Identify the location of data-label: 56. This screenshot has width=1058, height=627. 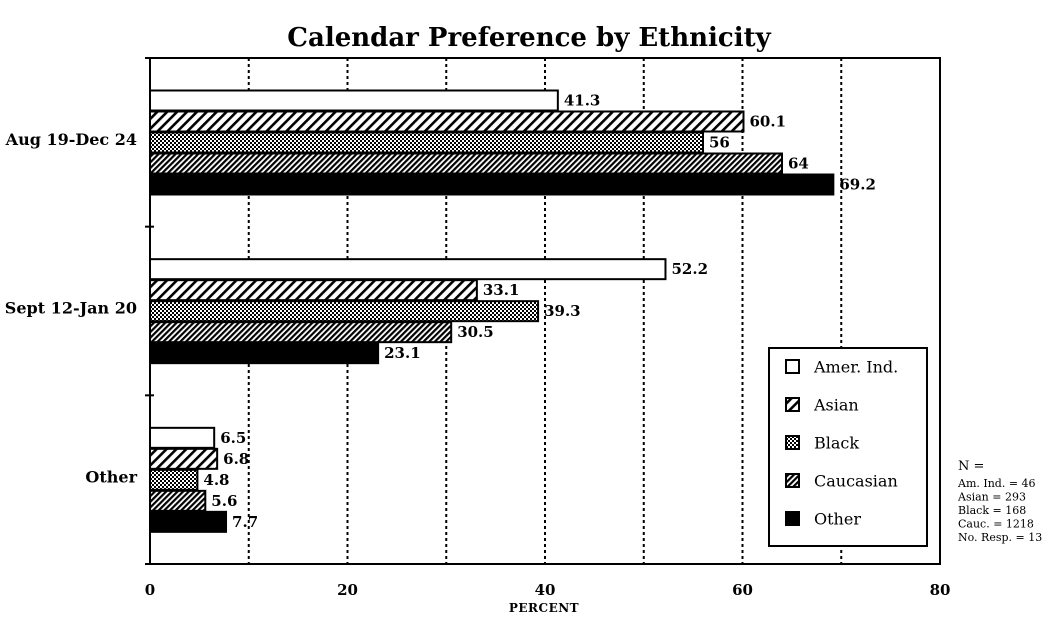
(719, 143).